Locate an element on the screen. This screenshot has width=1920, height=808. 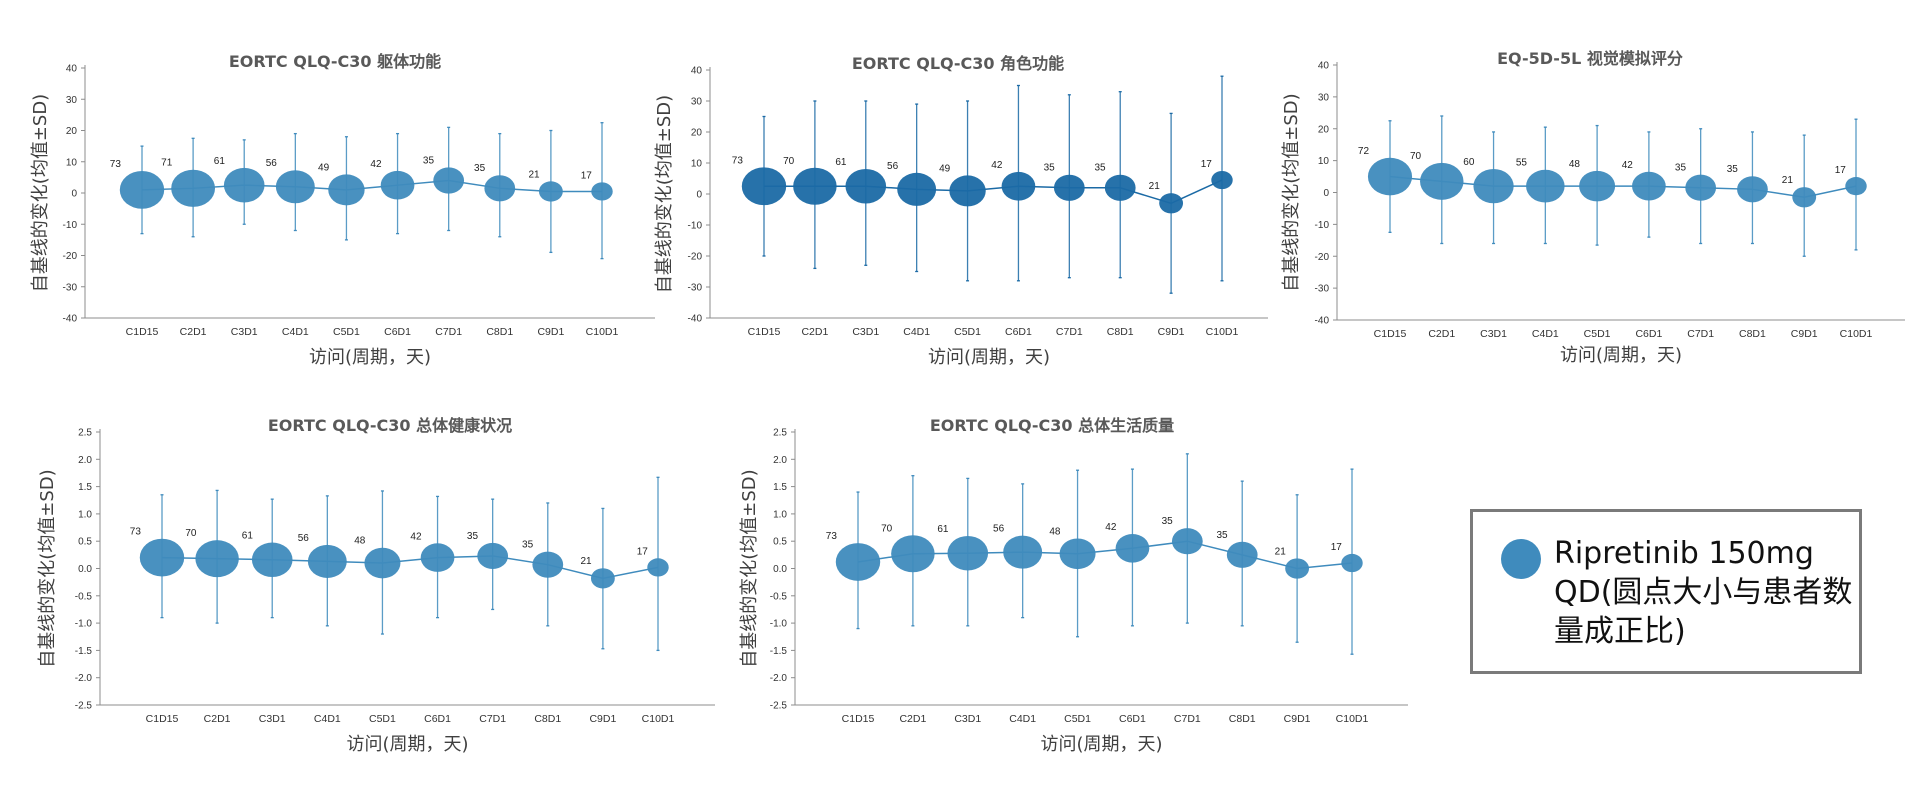
chart-title: EORTC QLQ-C30 躯体功能 is located at coordinates (335, 61).